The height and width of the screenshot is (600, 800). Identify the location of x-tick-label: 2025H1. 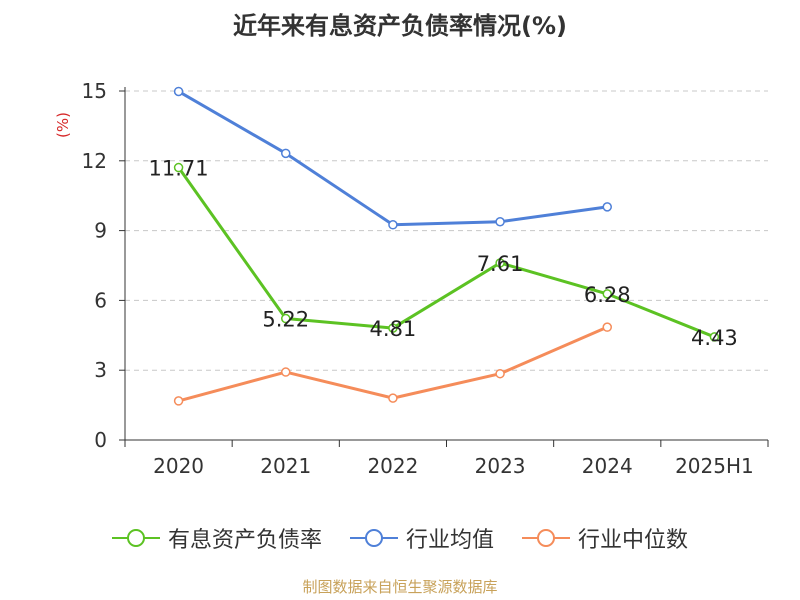
(714, 466).